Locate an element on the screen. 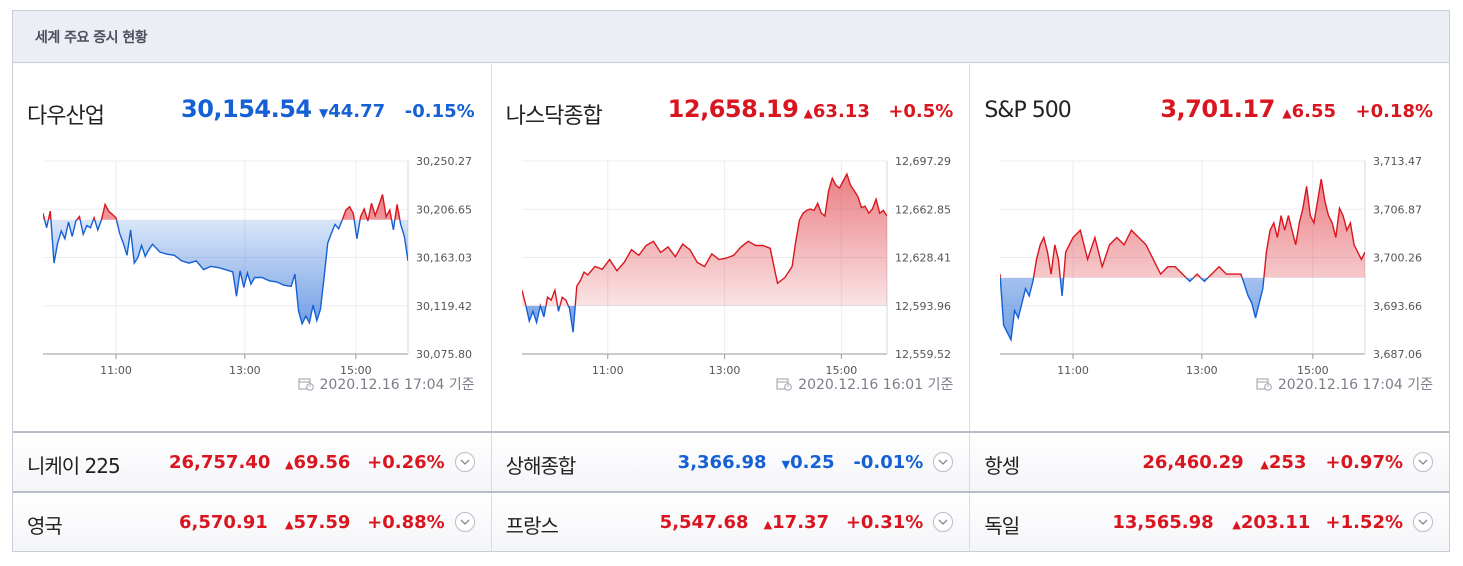 The height and width of the screenshot is (566, 1463). index-percent: +0.97% is located at coordinates (1364, 462).